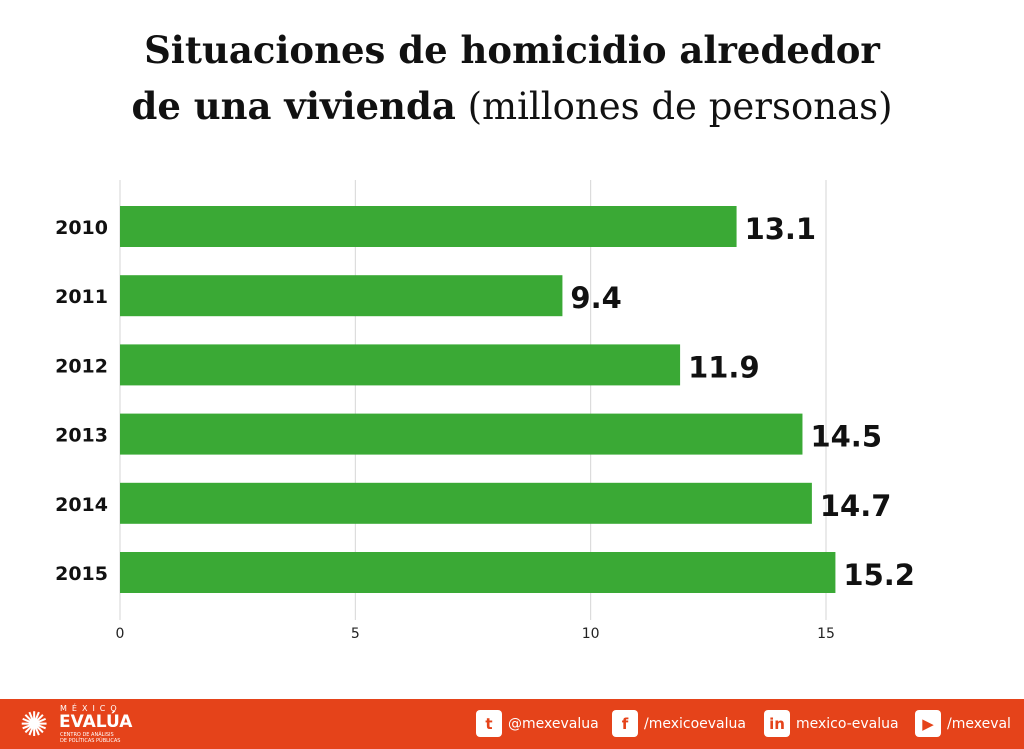 The width and height of the screenshot is (1024, 749). I want to click on chart-title: Situaciones de homicidio alrededor, so click(512, 50).